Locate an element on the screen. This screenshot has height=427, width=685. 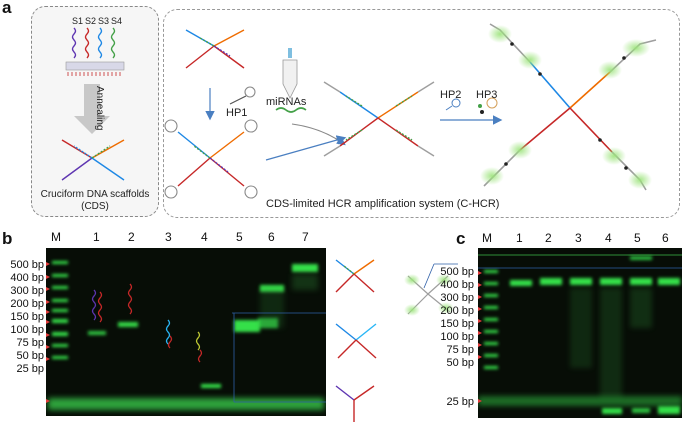
gel-c-ladder-150: 150 bp is located at coordinates (457, 324).